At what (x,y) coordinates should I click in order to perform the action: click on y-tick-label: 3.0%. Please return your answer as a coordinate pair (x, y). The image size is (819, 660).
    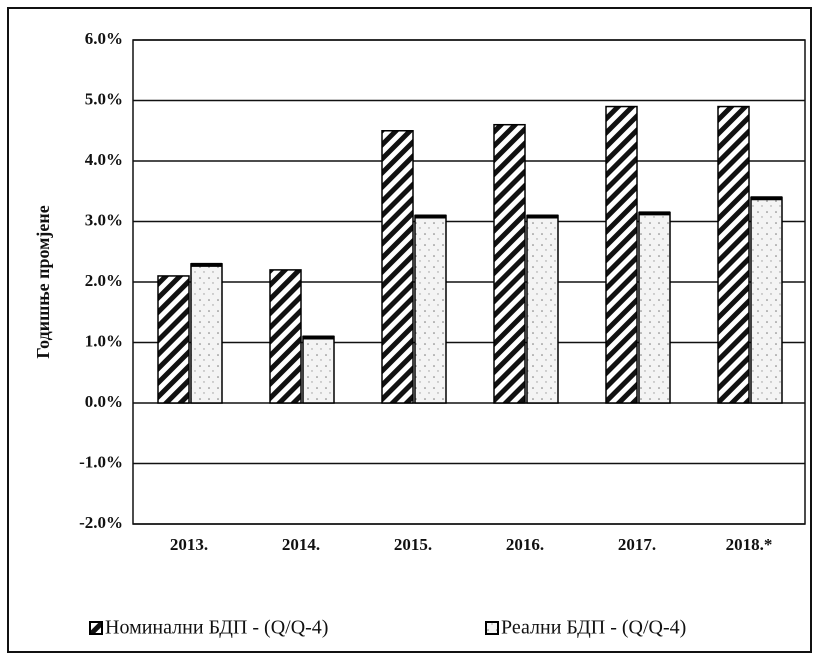
    Looking at the image, I should click on (104, 219).